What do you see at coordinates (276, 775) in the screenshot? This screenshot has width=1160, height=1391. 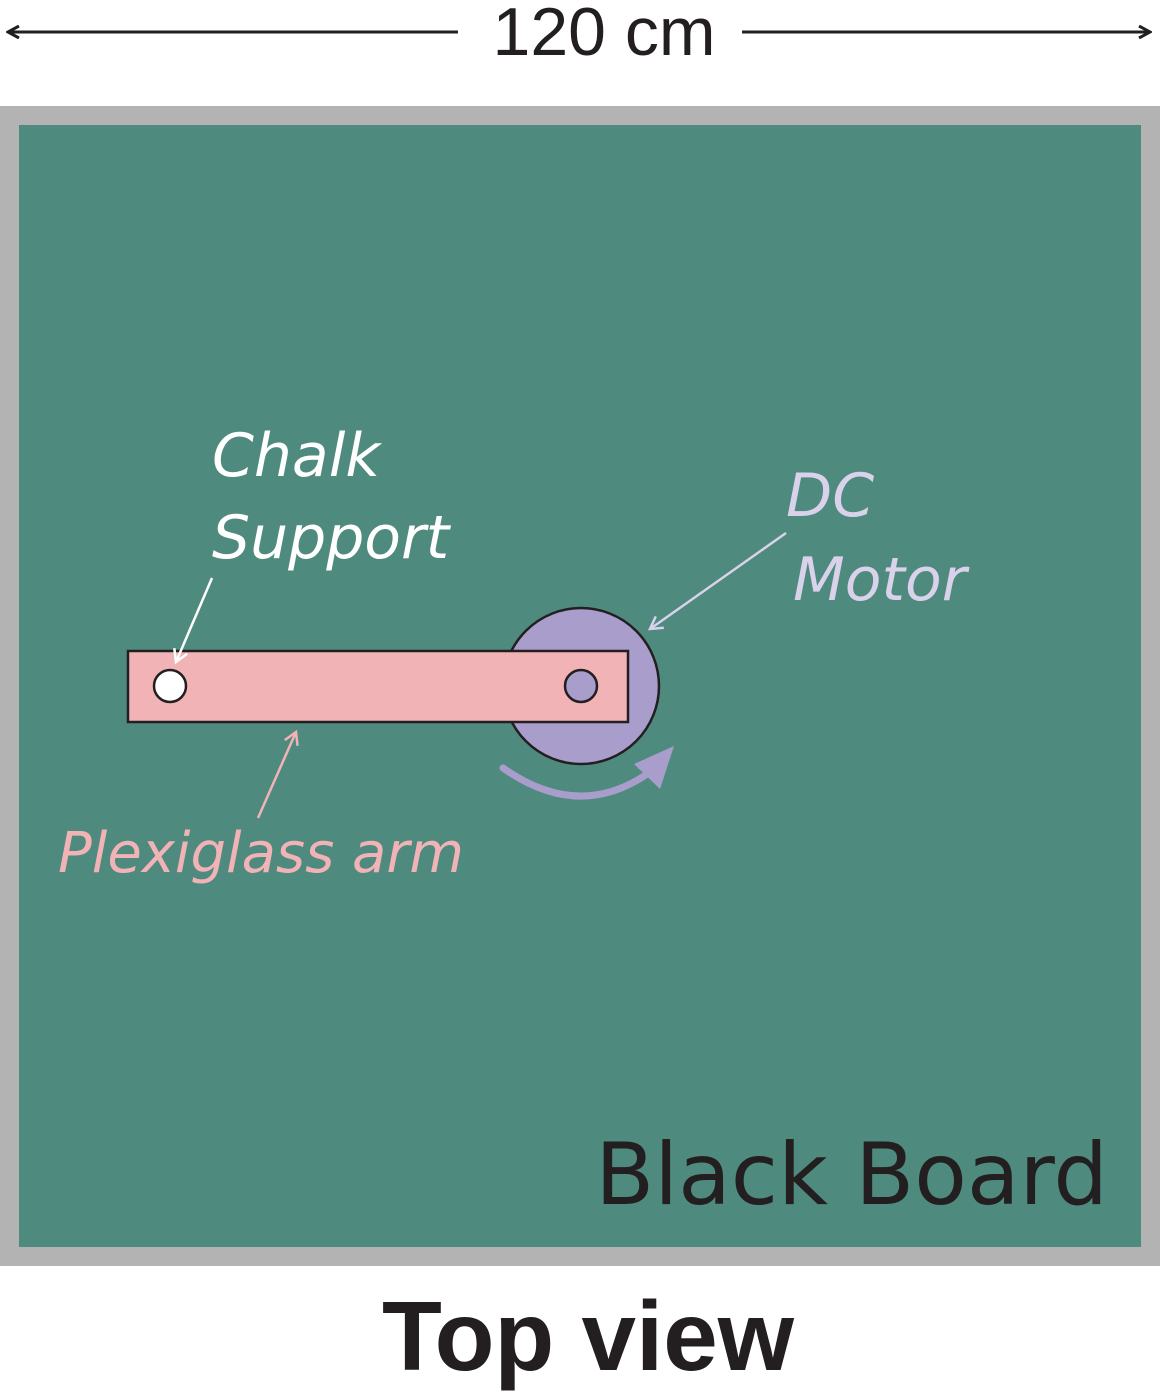 I see `plexiglass-arm-leader` at bounding box center [276, 775].